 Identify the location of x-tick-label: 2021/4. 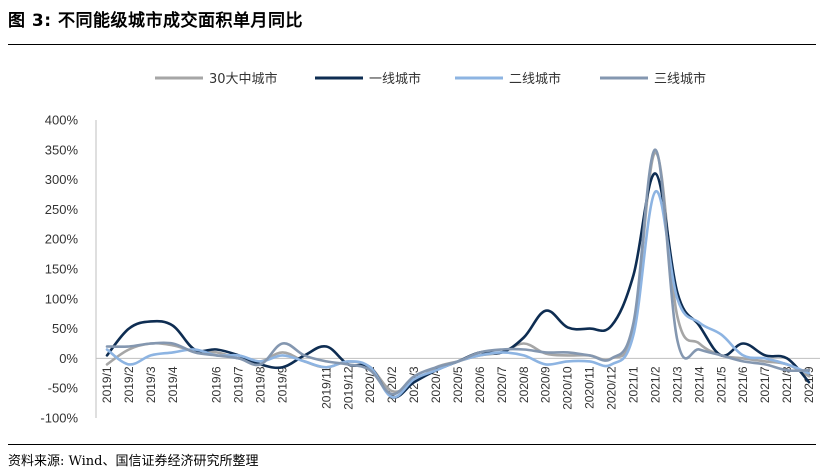
(699, 384).